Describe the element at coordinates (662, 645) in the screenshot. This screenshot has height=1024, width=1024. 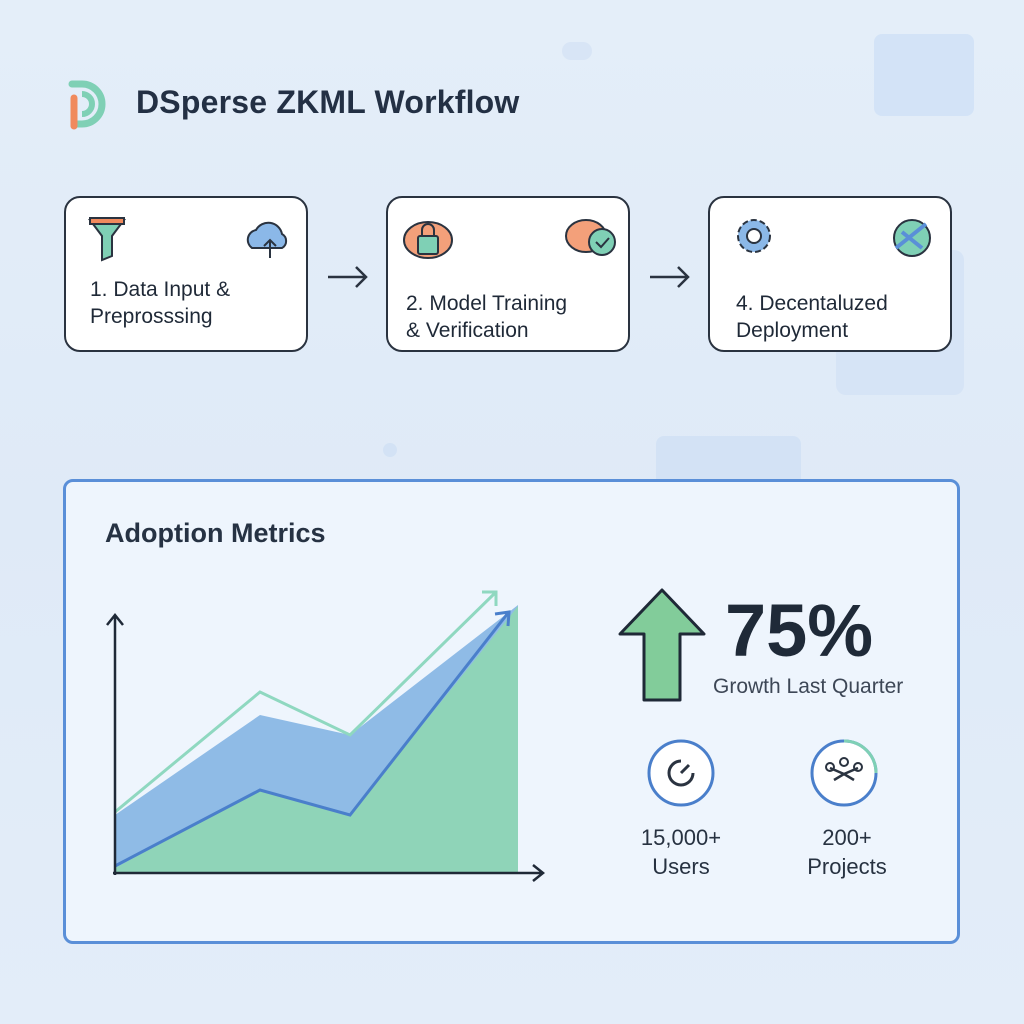
I see `growth-arrow` at that location.